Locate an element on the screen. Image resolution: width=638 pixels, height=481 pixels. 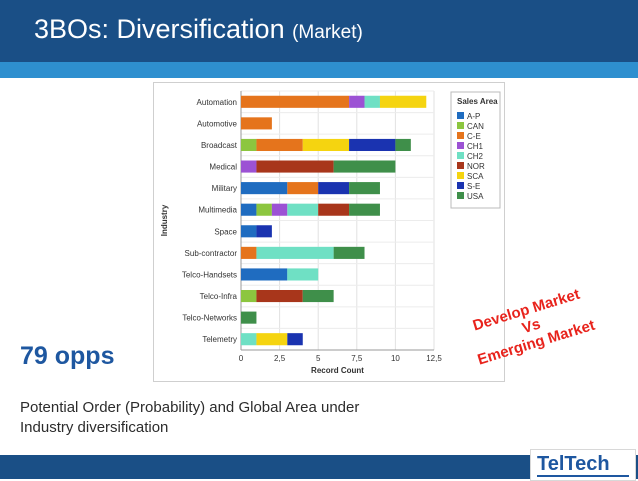
legend-entry: C-E is located at coordinates (474, 136).